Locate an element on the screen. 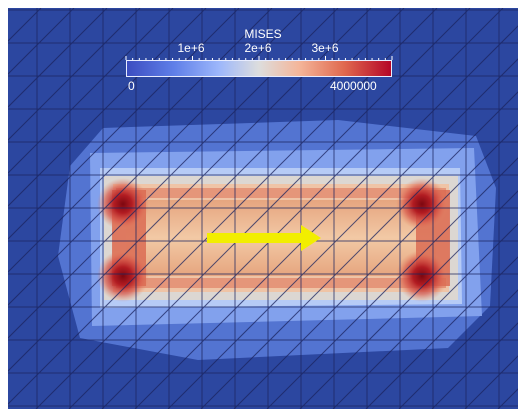 The image size is (524, 415). colorbar-min-label: 0 is located at coordinates (131, 86).